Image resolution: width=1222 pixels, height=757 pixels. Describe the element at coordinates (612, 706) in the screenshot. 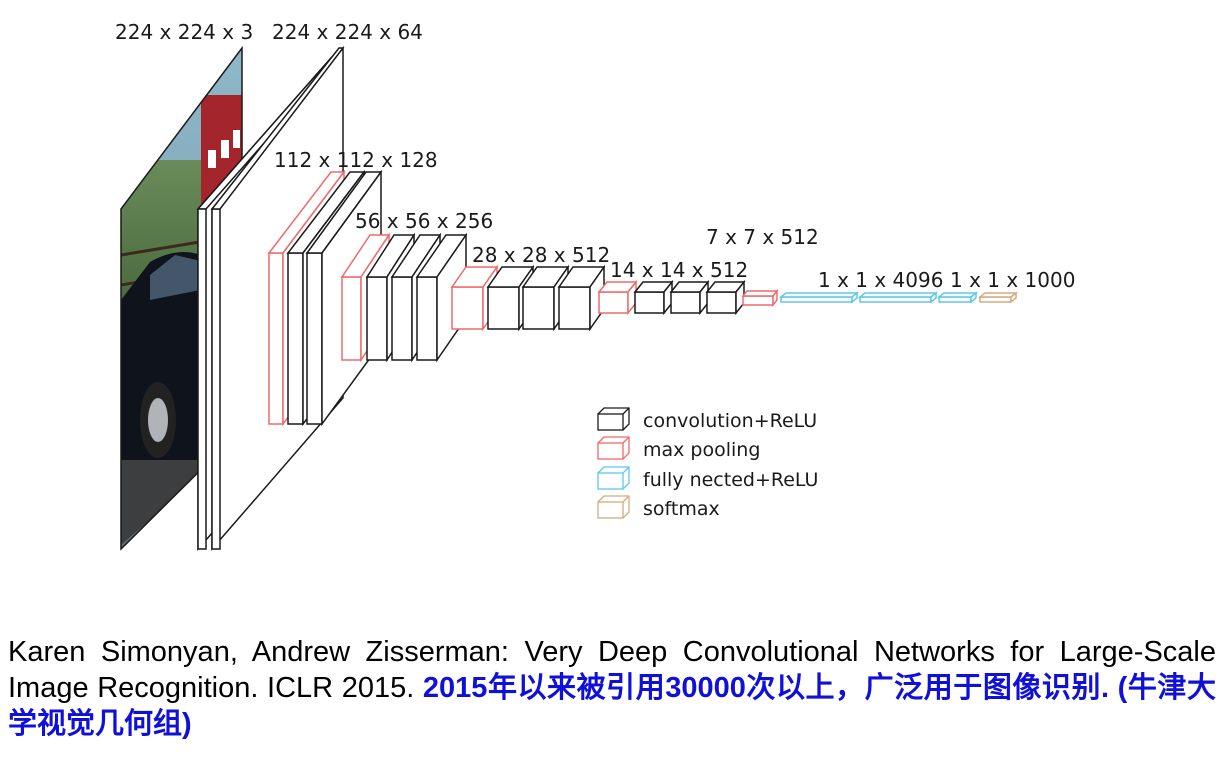

I see `citation-highlight: 2015年以来被引用30000次以上，广泛用于图像识别. (牛津大学视觉几何组)` at that location.